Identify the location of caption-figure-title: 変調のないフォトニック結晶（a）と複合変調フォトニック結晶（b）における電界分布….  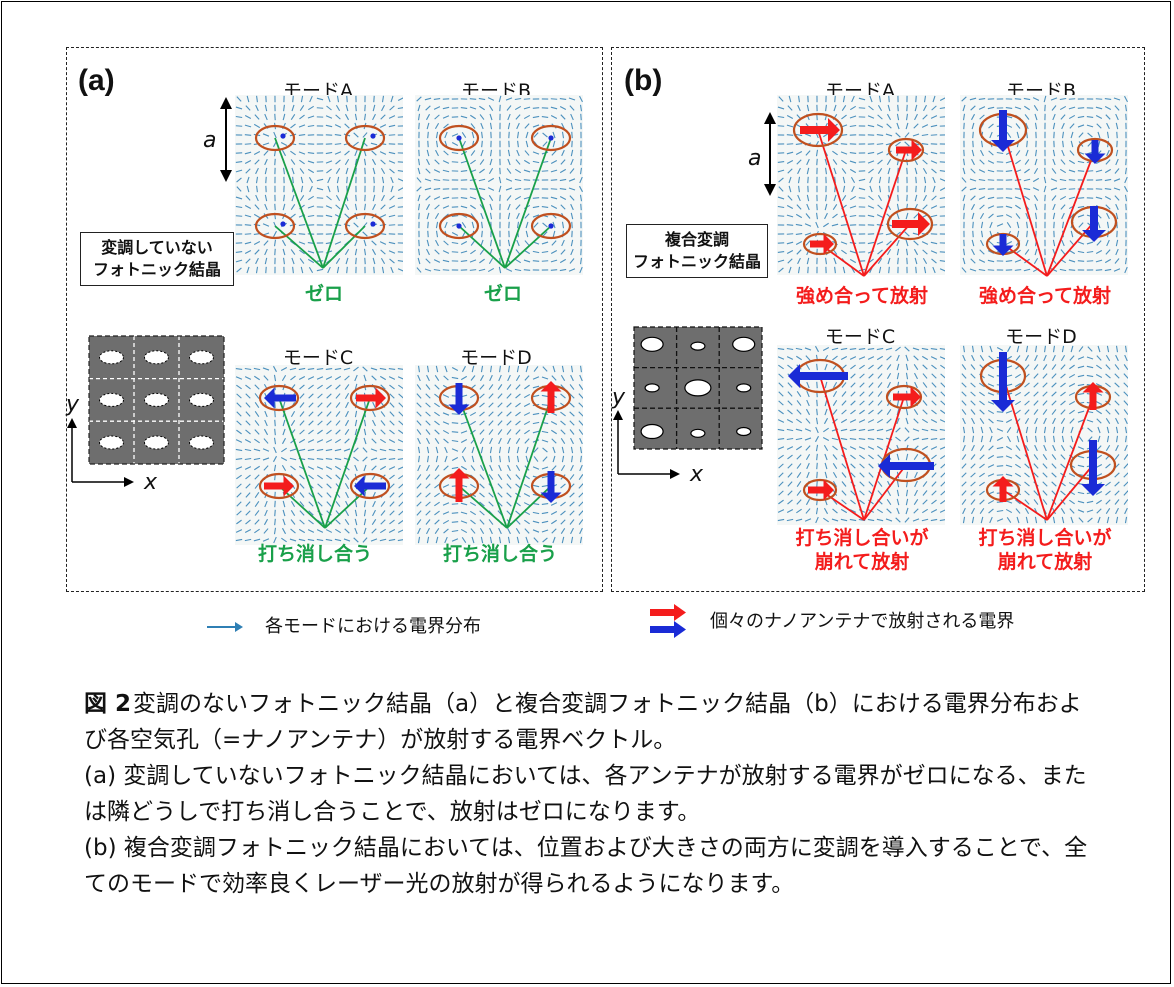
(583, 722).